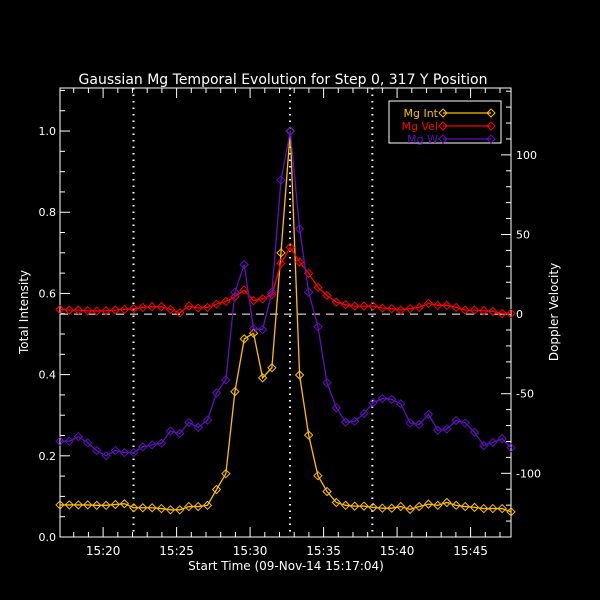 The width and height of the screenshot is (600, 600). I want to click on y-right-tick-label: 100, so click(526, 155).